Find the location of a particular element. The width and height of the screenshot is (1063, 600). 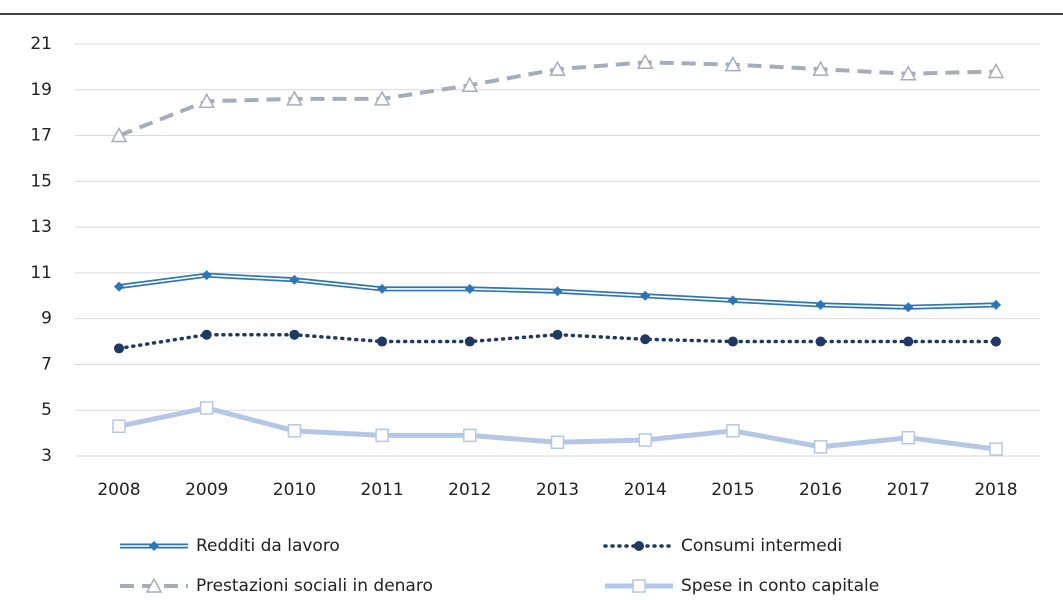

y-tick-label: 21 is located at coordinates (41, 44).